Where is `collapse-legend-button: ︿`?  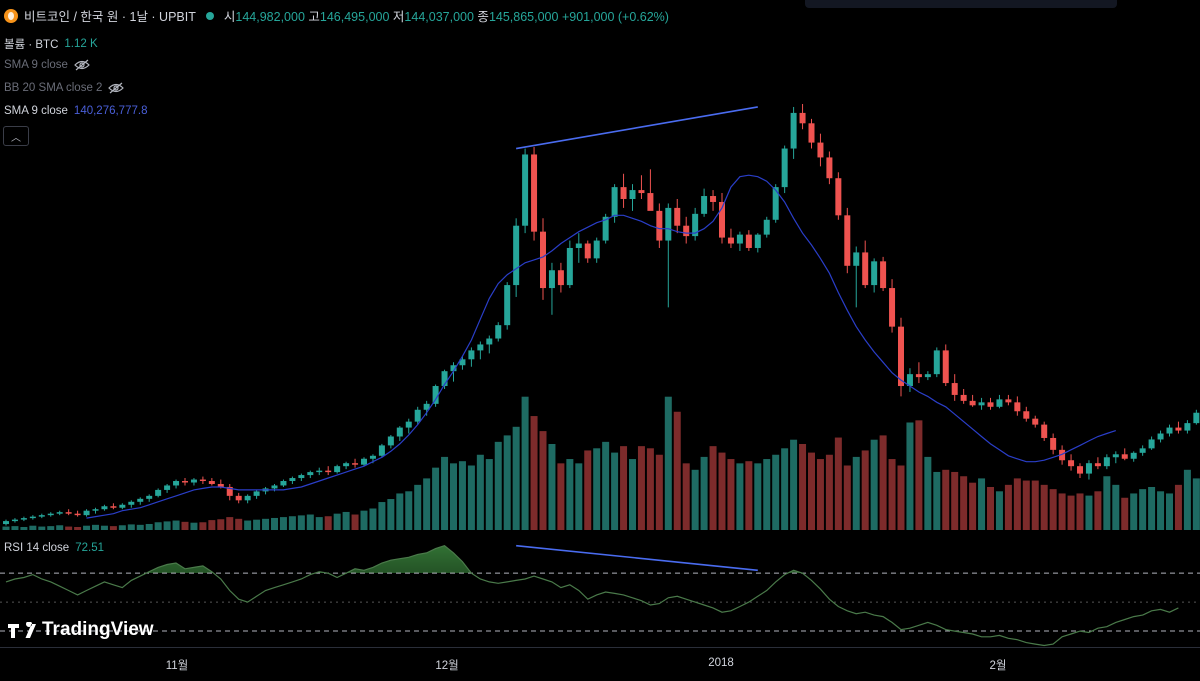 collapse-legend-button: ︿ is located at coordinates (16, 136).